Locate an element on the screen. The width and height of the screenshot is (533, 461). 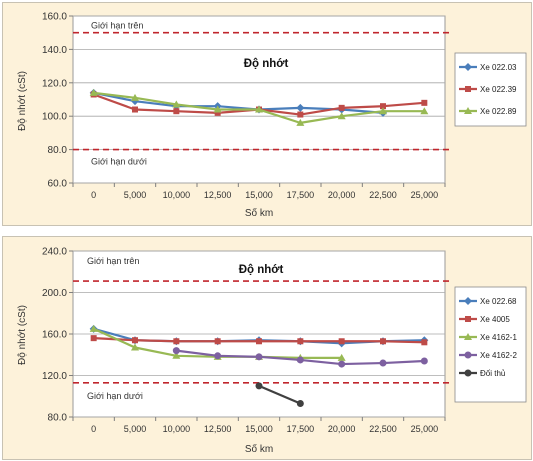
legend-label: Xe 4005 is located at coordinates (495, 319).